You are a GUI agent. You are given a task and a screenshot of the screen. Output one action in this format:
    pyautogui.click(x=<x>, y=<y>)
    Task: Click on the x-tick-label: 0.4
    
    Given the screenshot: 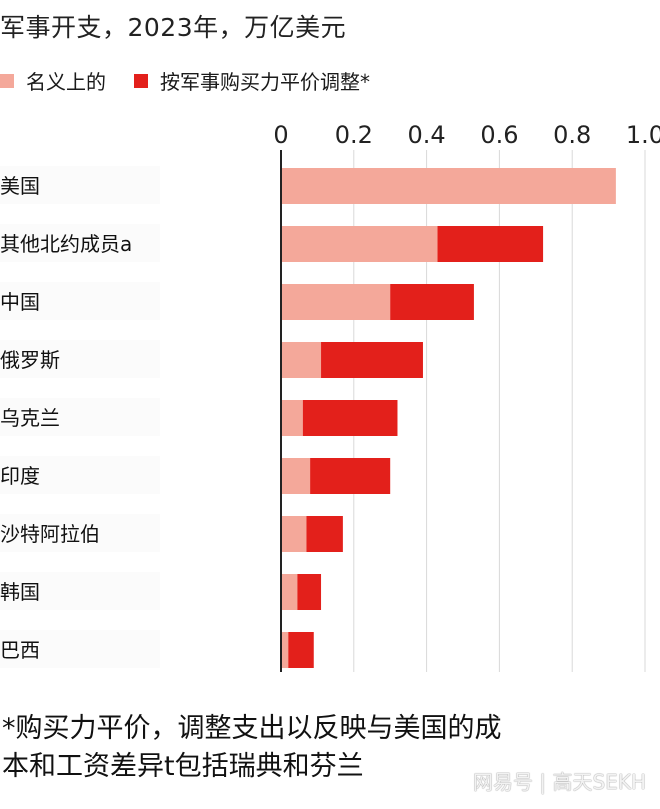 What is the action you would take?
    pyautogui.click(x=427, y=135)
    